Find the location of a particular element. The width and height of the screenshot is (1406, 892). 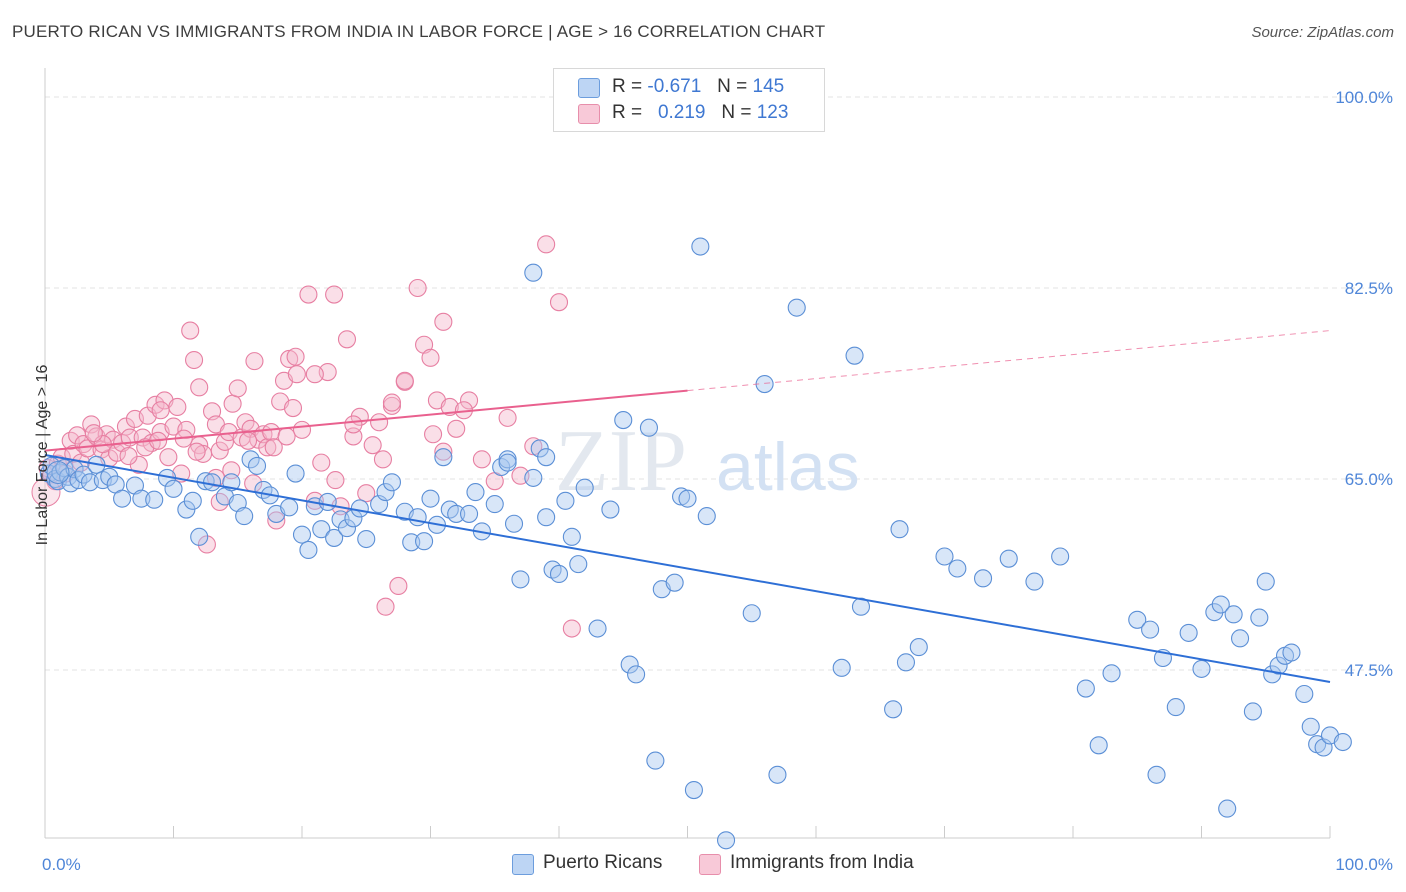

x-tick-label: 100.0% is located at coordinates (1364, 864).